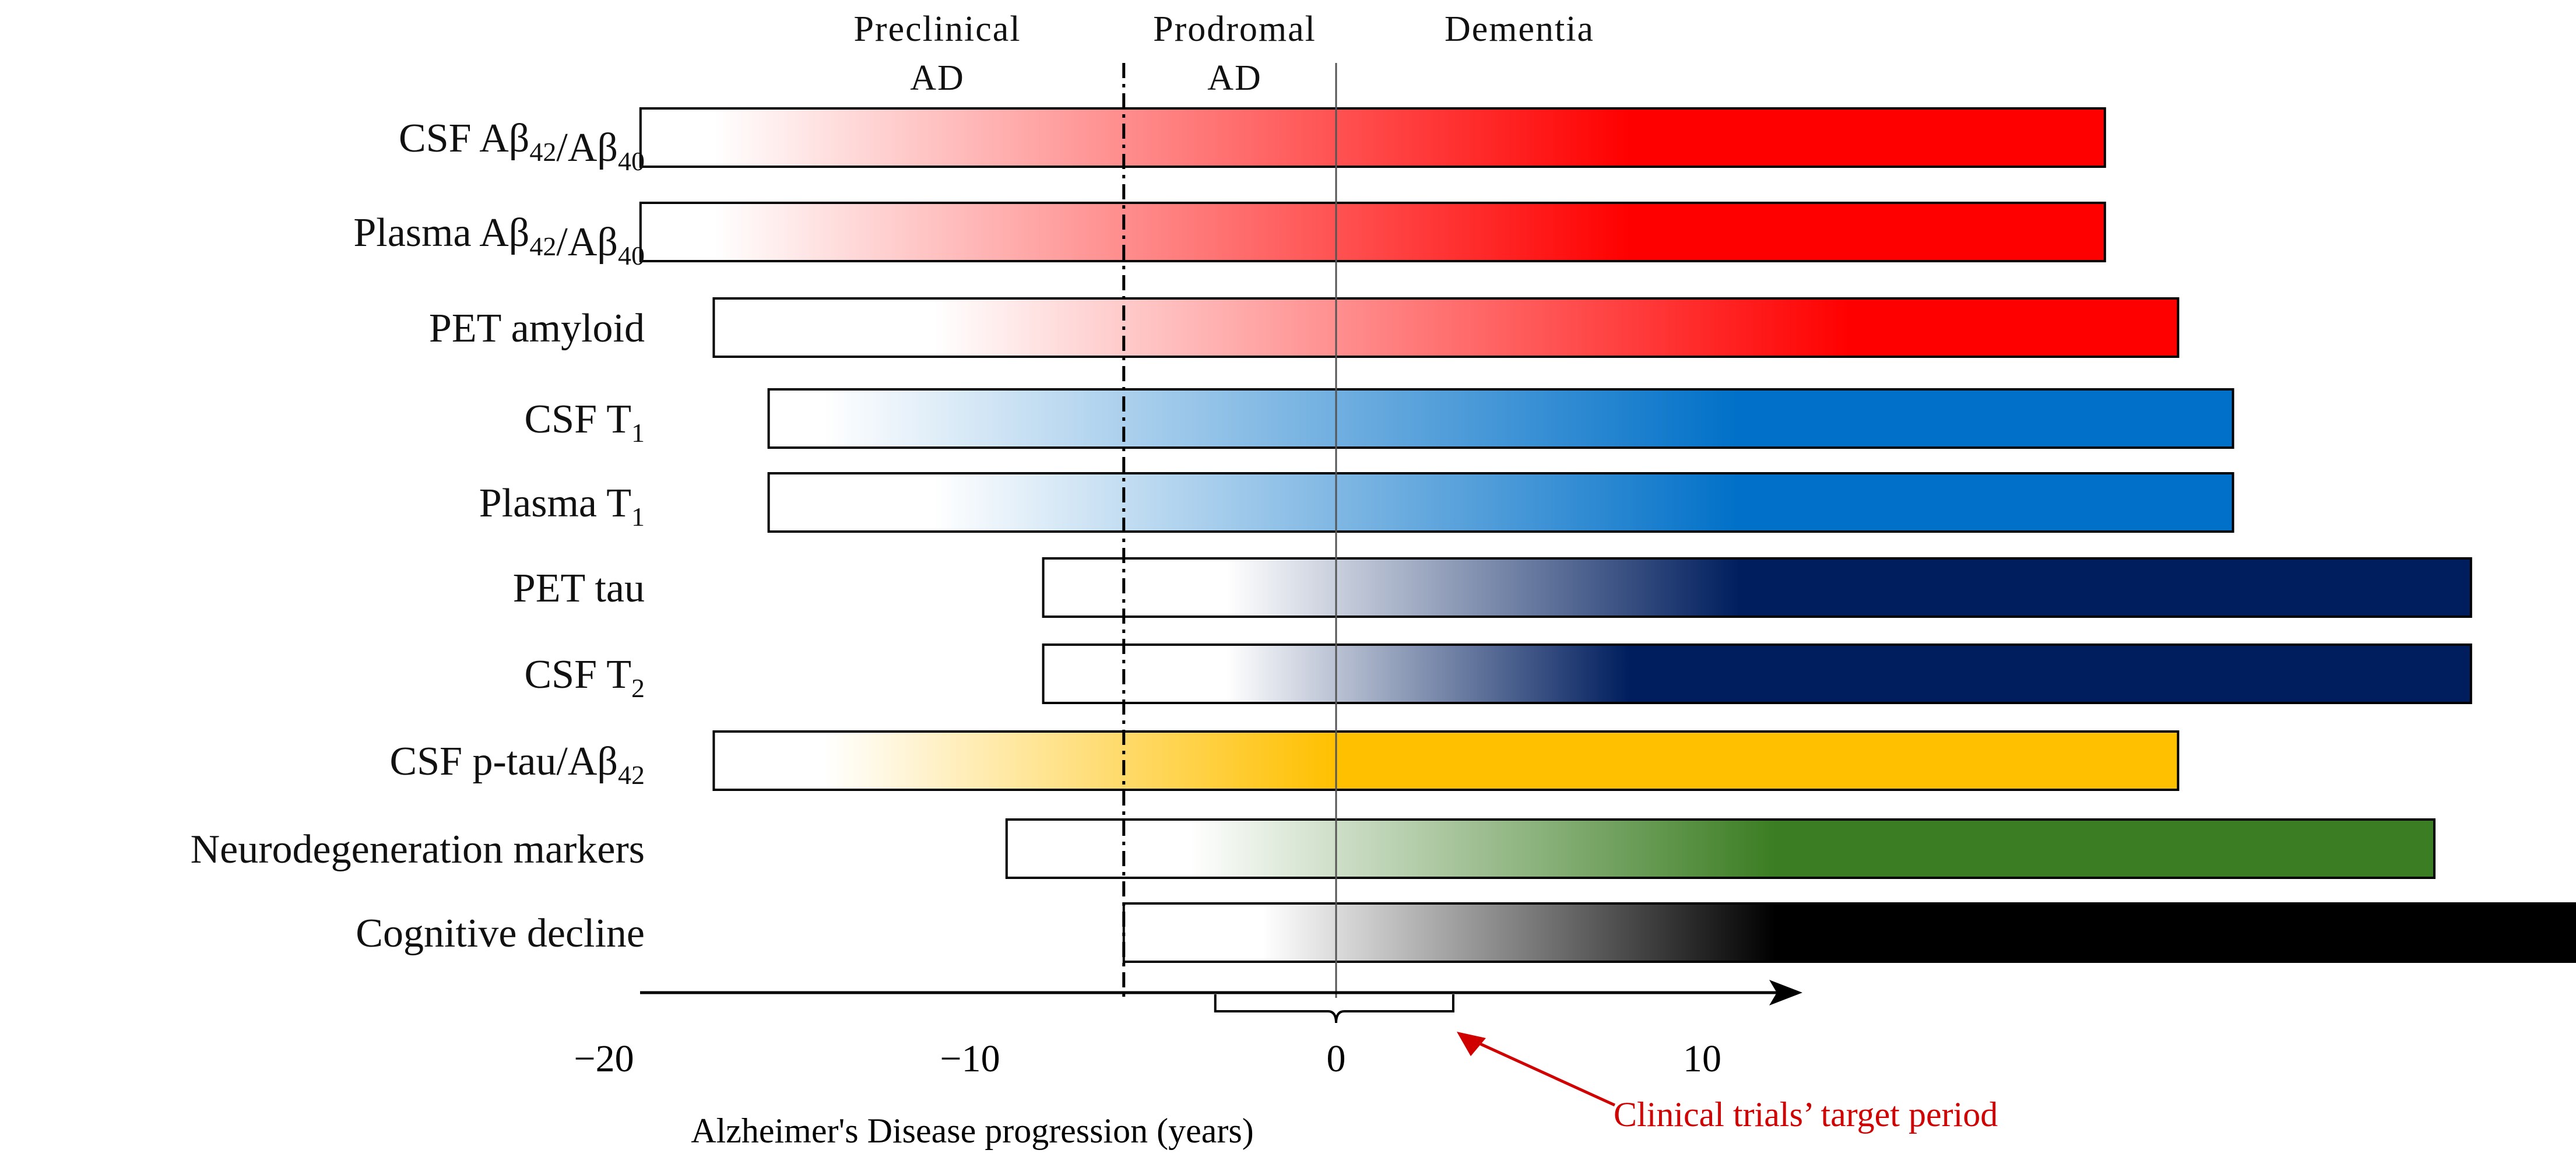 The width and height of the screenshot is (2576, 1164). I want to click on label-plasma-a-42-a-40: Plasma Aβ42/Aβ40, so click(499, 240).